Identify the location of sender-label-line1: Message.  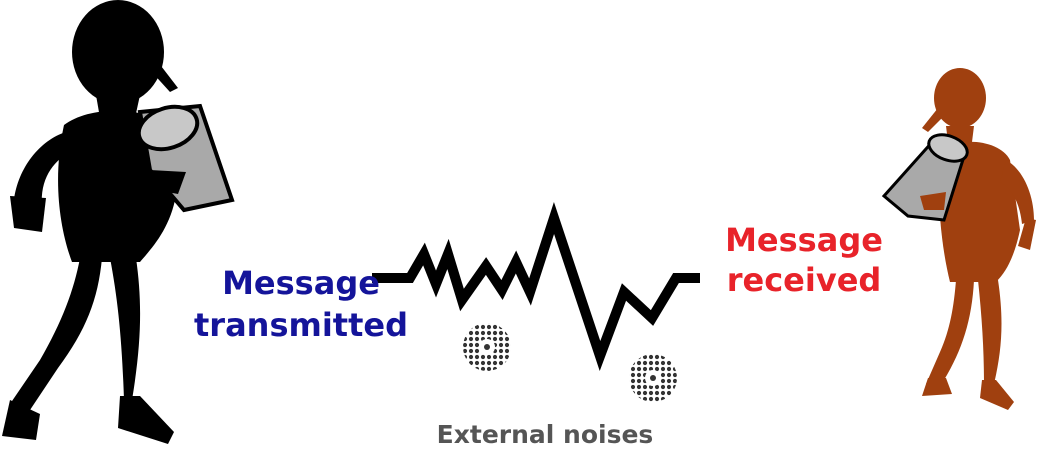
(301, 283).